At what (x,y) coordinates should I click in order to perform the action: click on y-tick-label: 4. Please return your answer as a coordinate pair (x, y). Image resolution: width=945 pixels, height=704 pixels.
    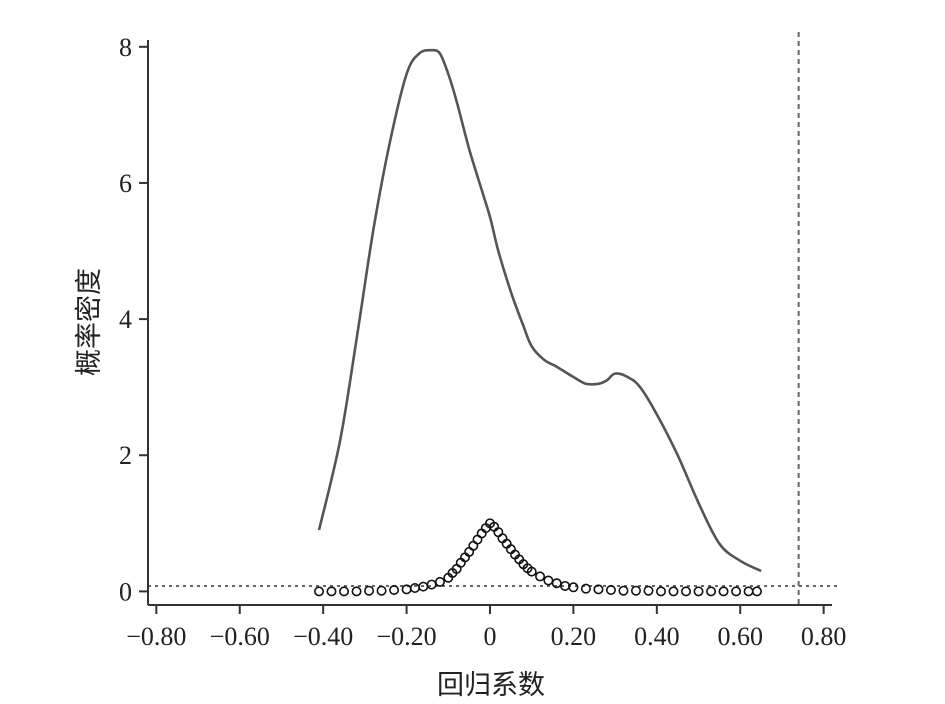
    Looking at the image, I should click on (125, 319).